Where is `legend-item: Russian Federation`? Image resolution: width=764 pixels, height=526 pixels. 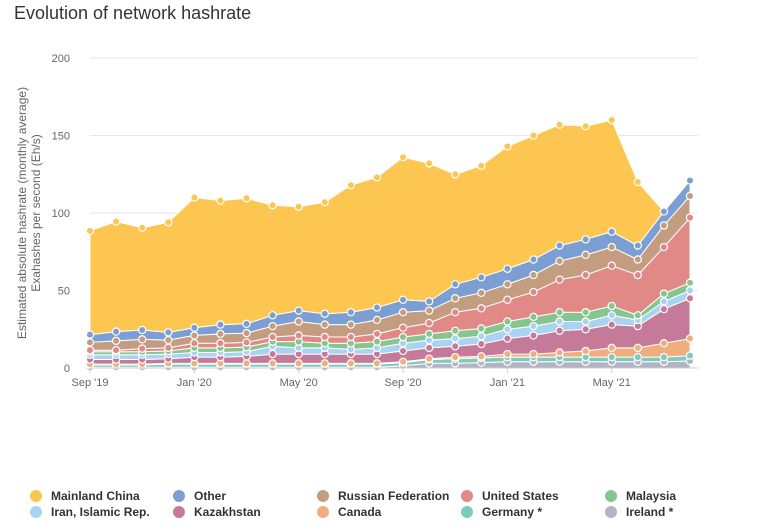 legend-item: Russian Federation is located at coordinates (389, 495).